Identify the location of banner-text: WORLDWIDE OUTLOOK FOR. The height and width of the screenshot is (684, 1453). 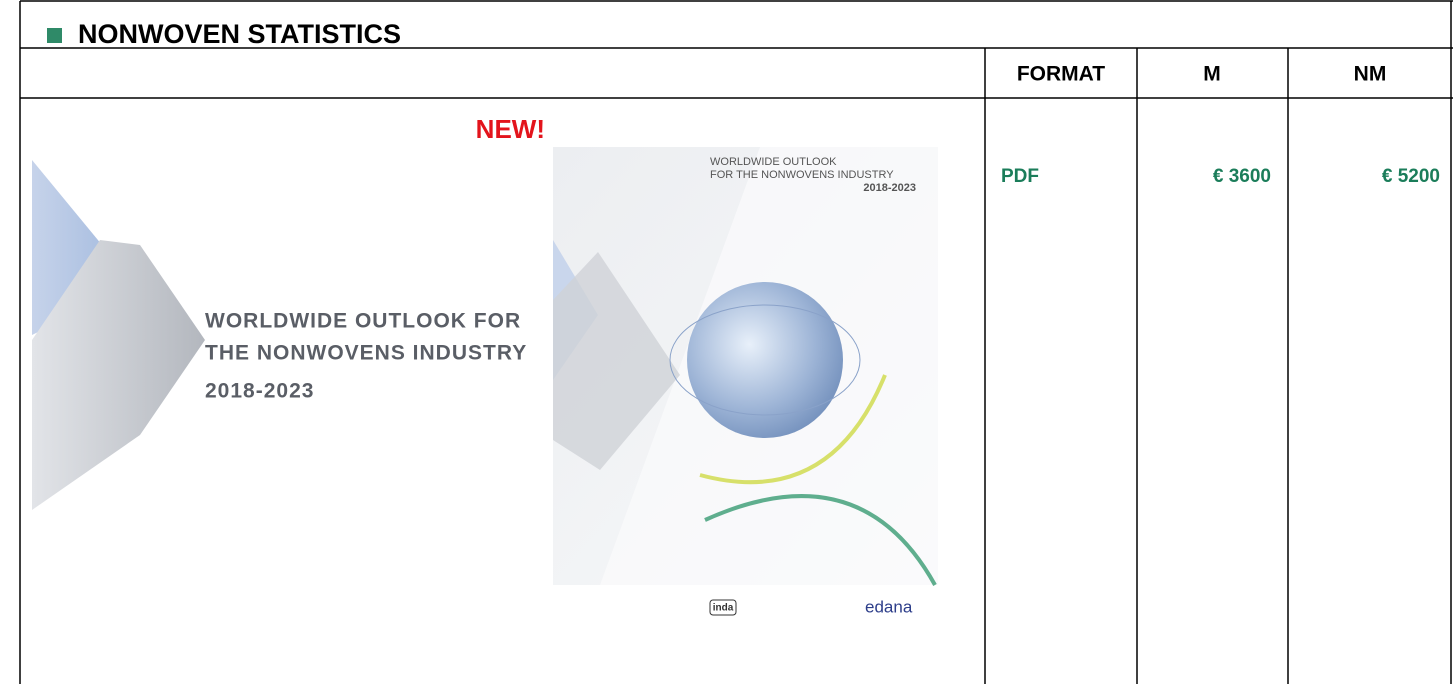
(363, 321).